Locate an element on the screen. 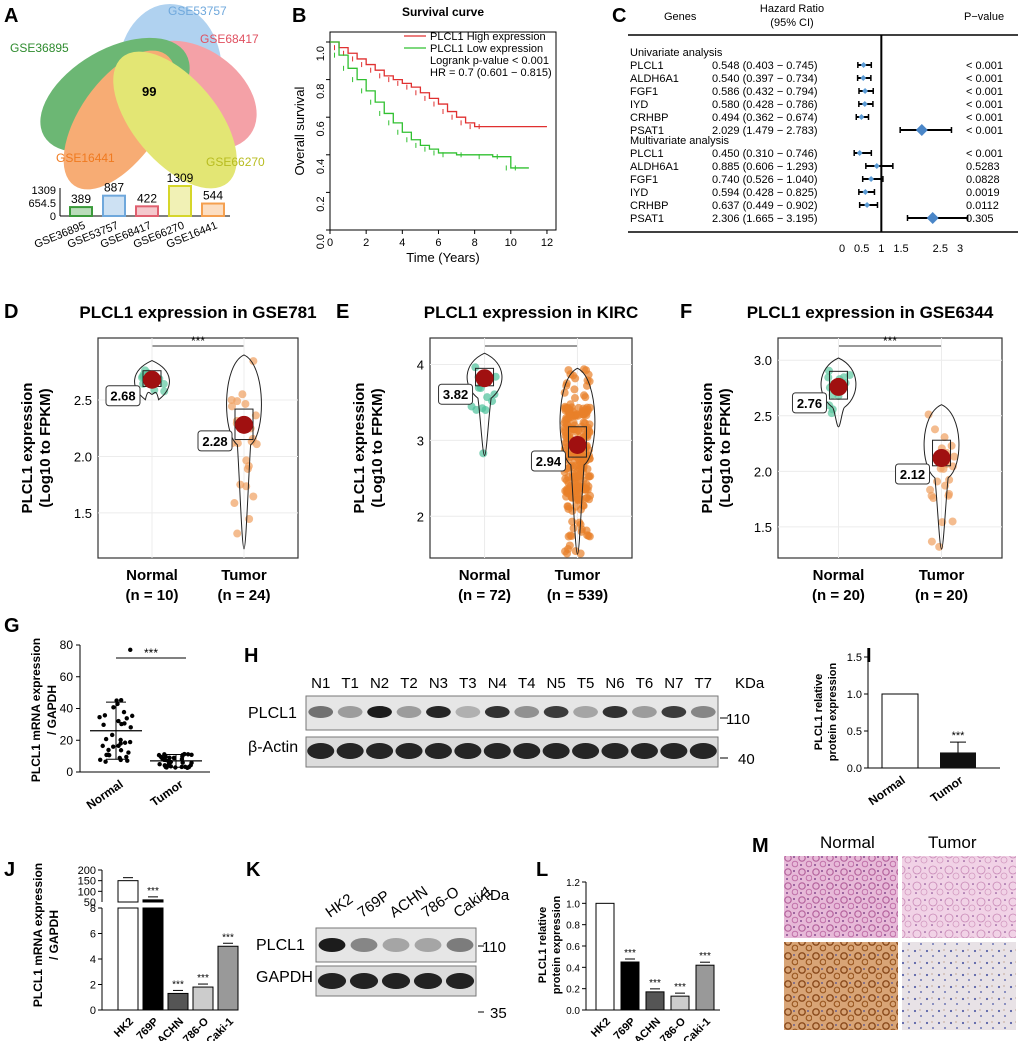  histology-col-normal: Normal is located at coordinates (847, 842).